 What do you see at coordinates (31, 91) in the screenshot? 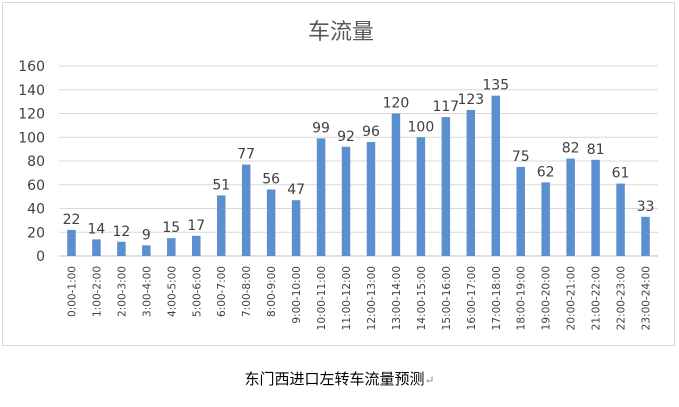
I see `y-tick-label: 140` at bounding box center [31, 91].